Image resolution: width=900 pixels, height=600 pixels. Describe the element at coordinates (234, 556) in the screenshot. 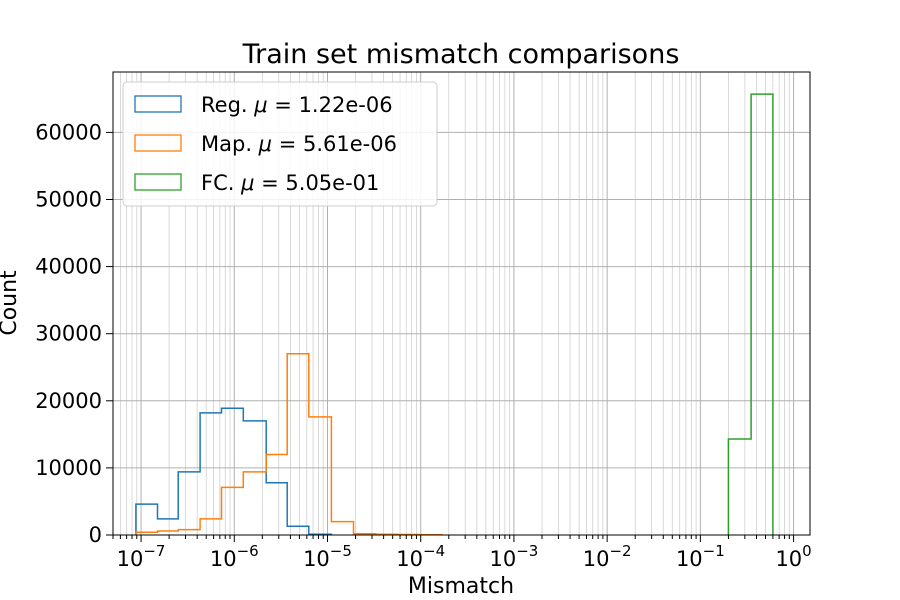

I see `x-tick-label: 10⁻⁶` at that location.